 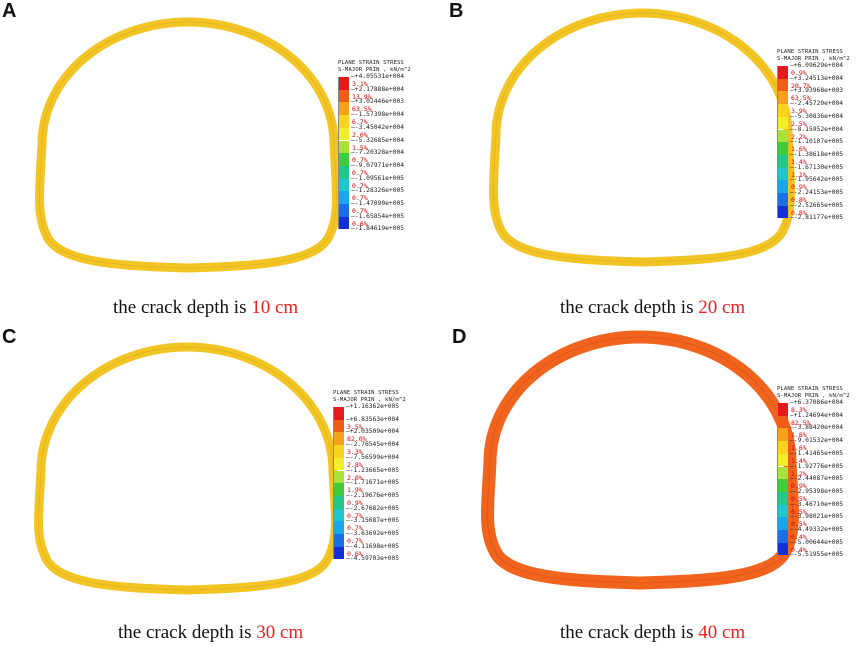 What do you see at coordinates (373, 521) in the screenshot?
I see `value-tick-label: —-3.15687e+005` at bounding box center [373, 521].